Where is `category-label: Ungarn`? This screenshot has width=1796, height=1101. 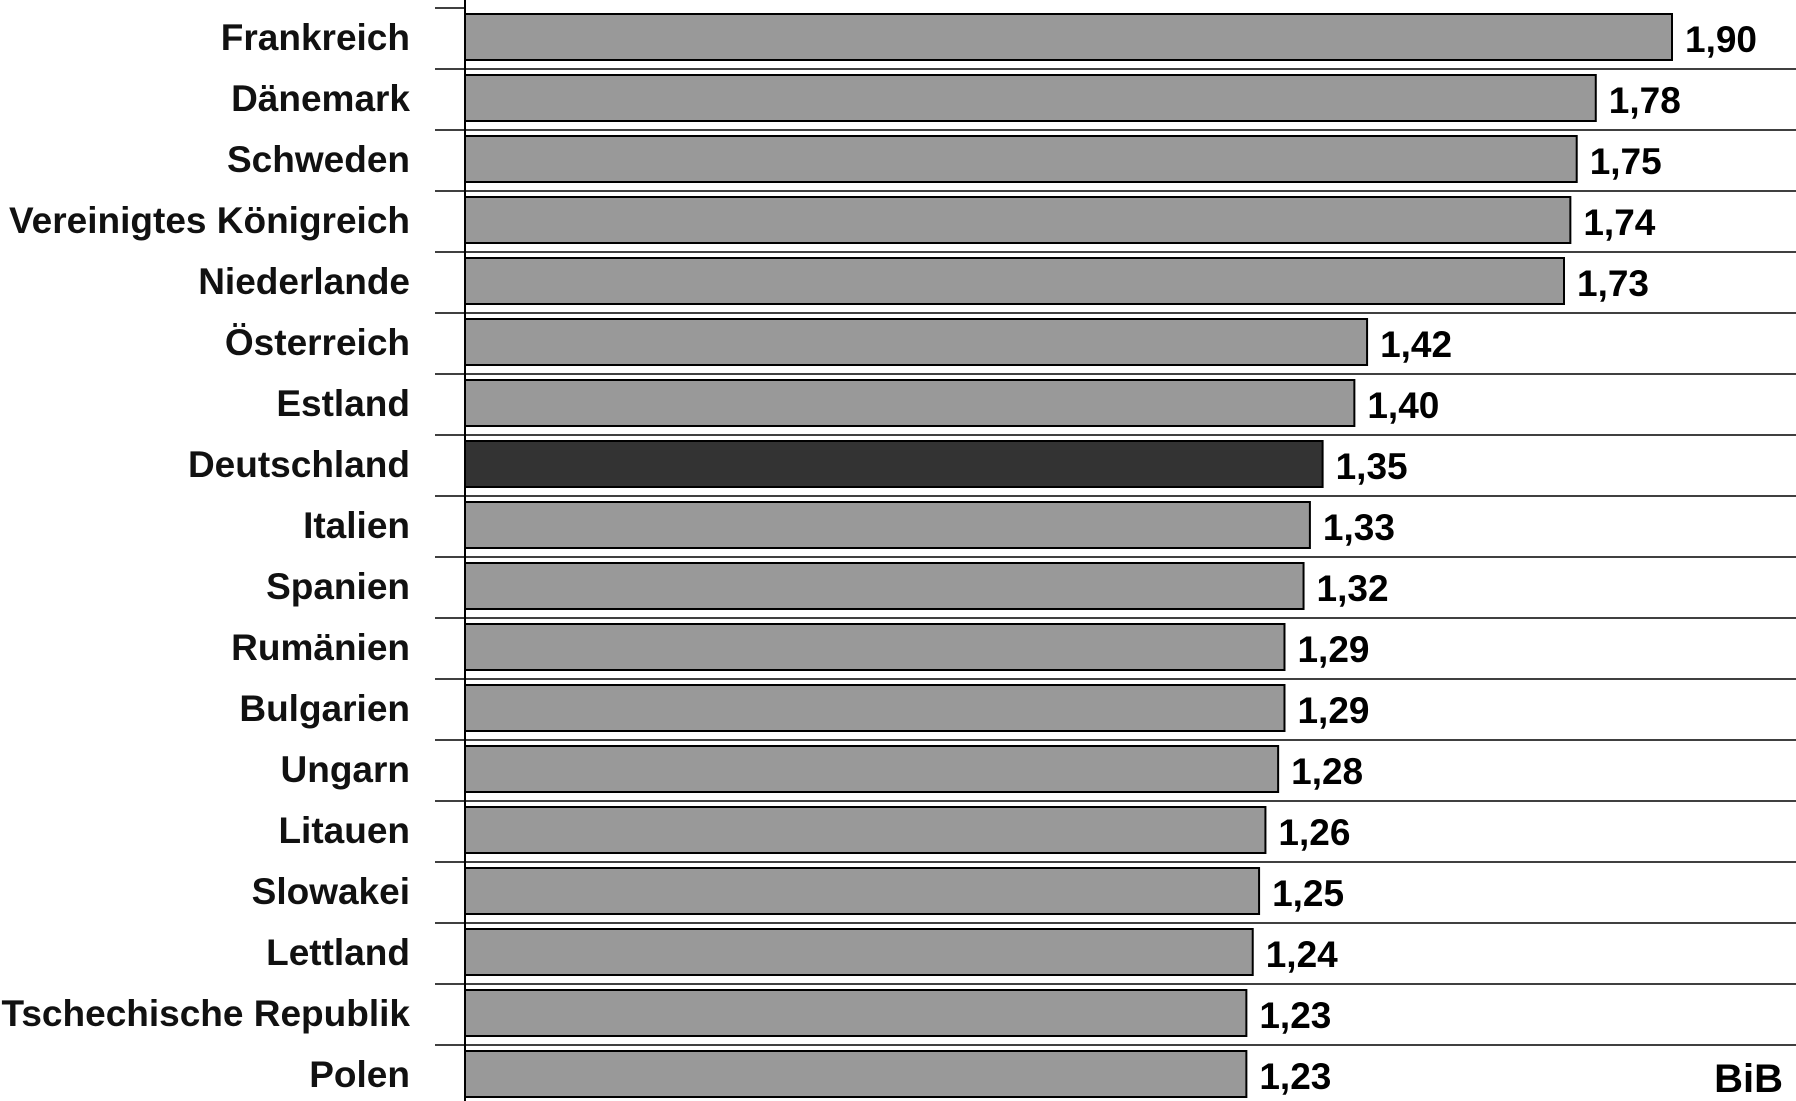
category-label: Ungarn is located at coordinates (346, 769).